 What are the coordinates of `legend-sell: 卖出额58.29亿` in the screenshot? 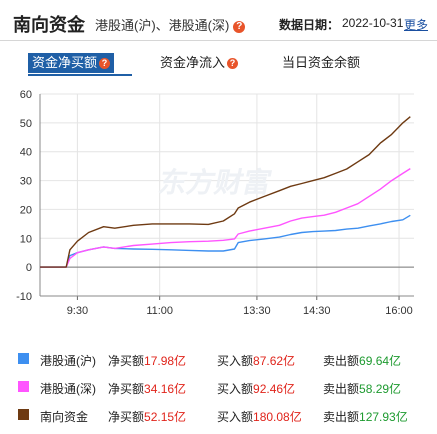 It's located at (362, 388).